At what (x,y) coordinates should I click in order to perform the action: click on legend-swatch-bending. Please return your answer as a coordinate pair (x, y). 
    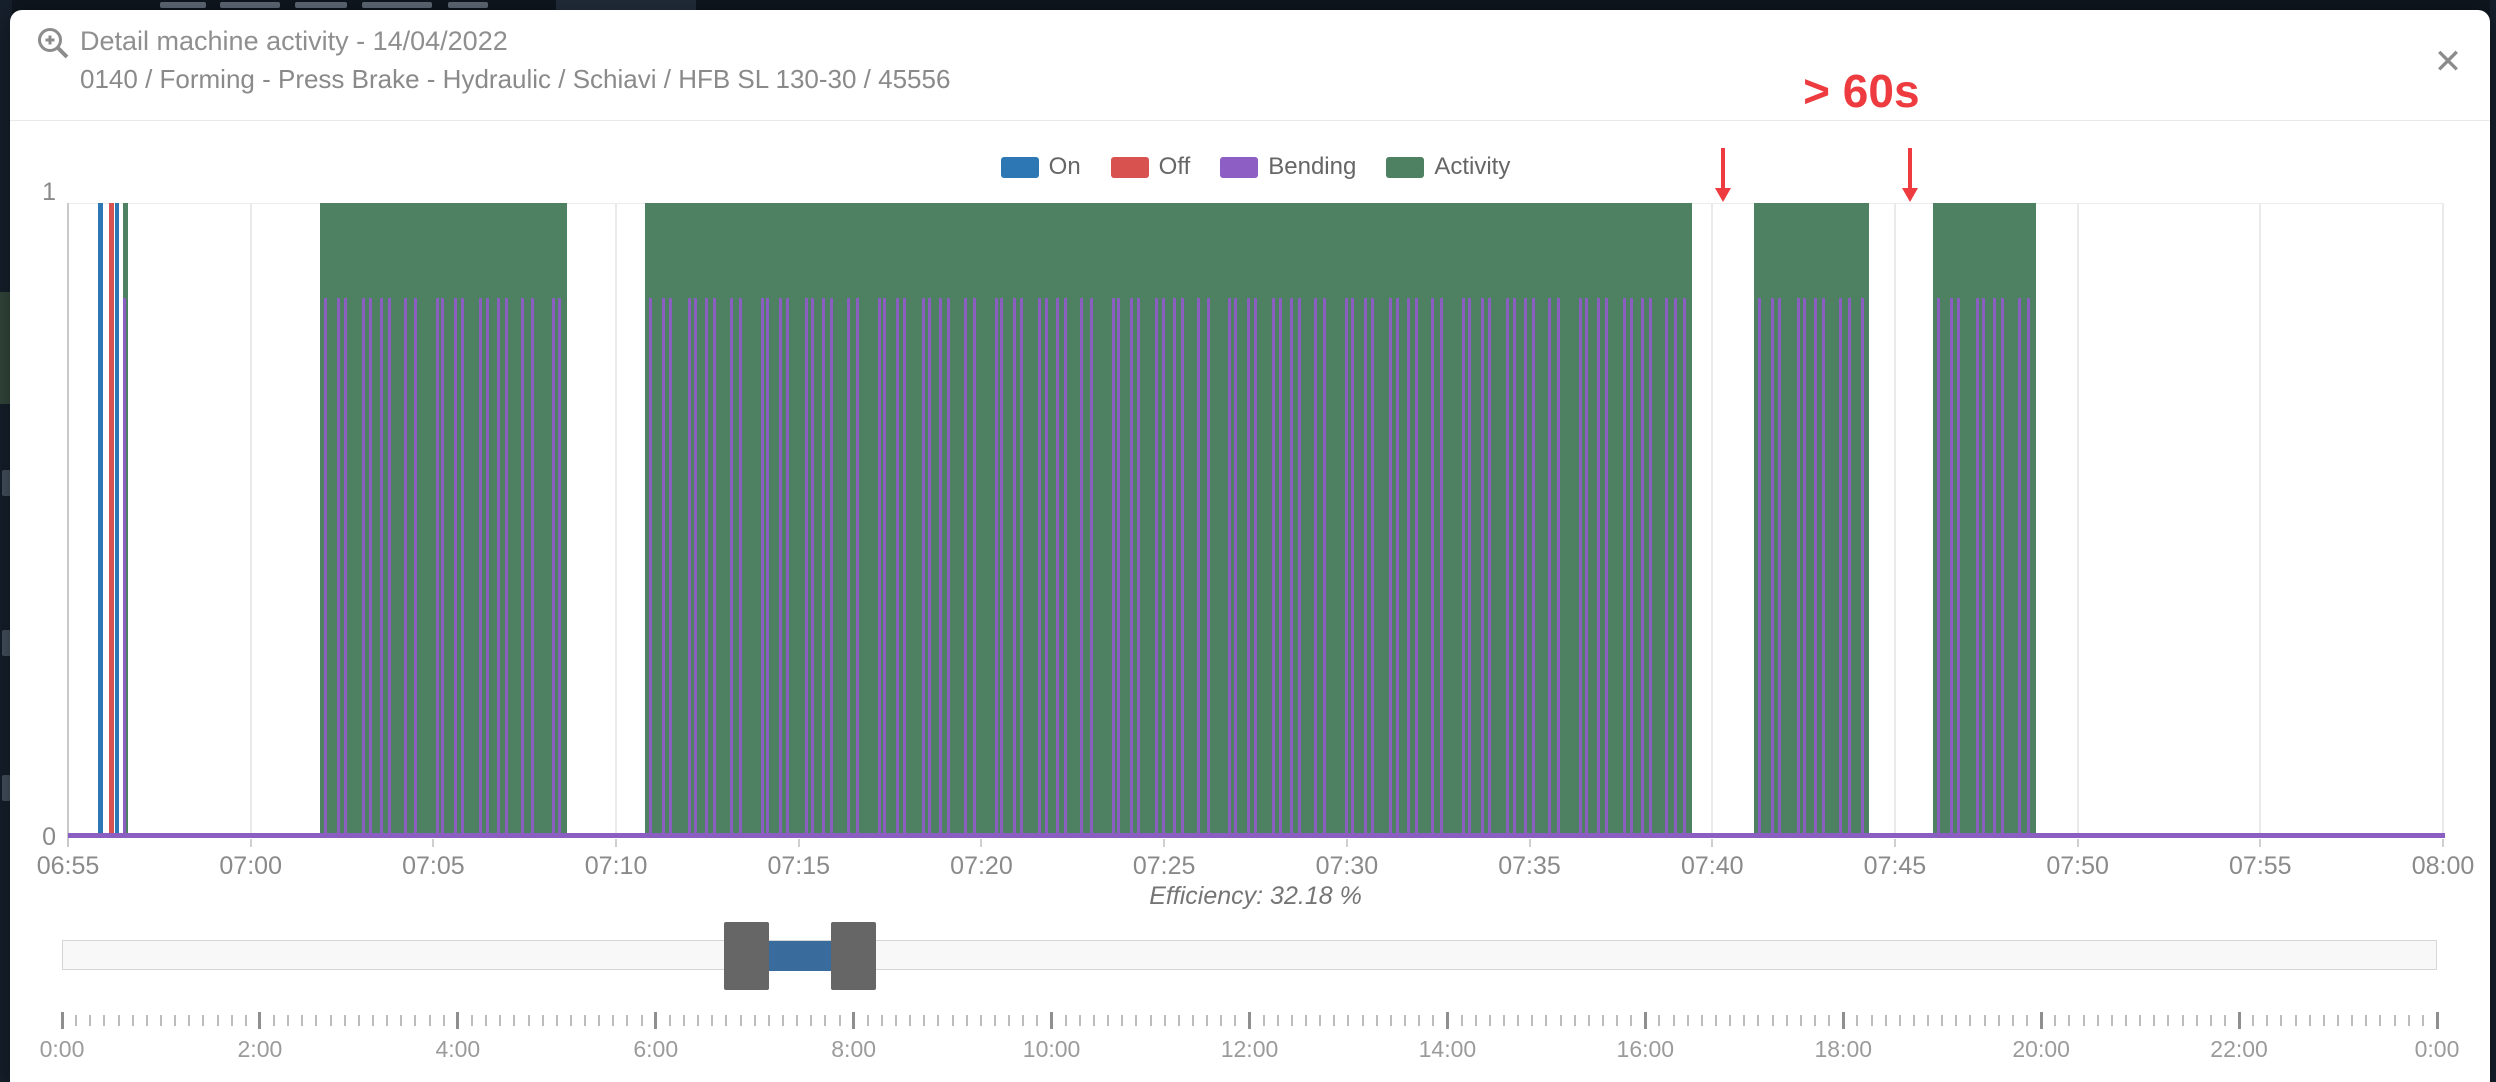
    Looking at the image, I should click on (1239, 167).